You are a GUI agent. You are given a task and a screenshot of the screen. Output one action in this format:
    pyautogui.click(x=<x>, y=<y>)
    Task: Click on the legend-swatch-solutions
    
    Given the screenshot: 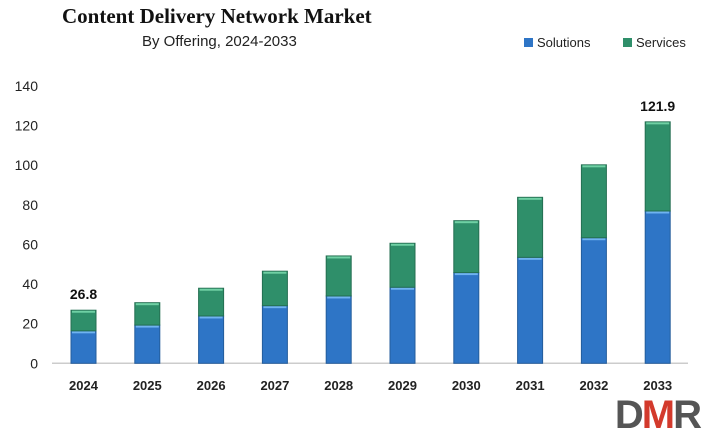 What is the action you would take?
    pyautogui.click(x=528, y=42)
    